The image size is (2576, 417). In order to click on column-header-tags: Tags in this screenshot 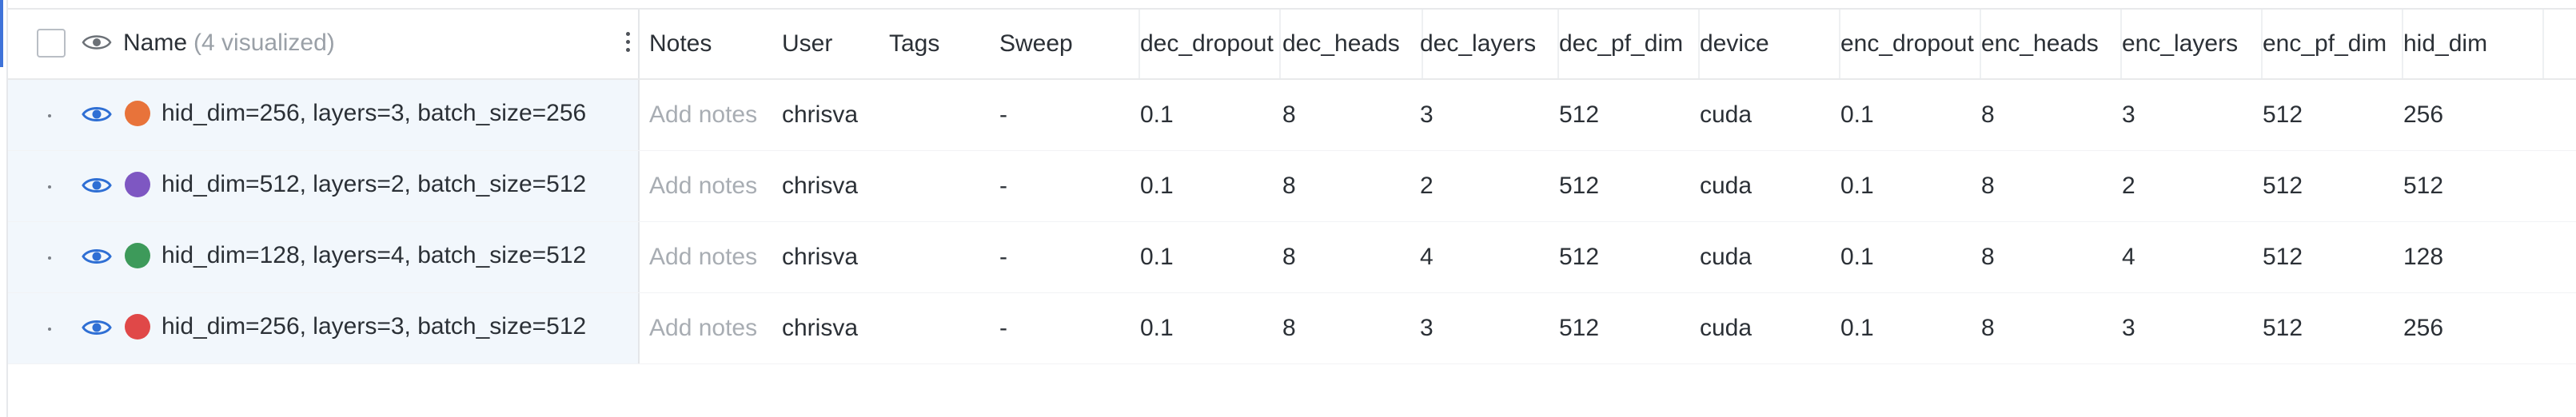, I will do `click(914, 43)`.